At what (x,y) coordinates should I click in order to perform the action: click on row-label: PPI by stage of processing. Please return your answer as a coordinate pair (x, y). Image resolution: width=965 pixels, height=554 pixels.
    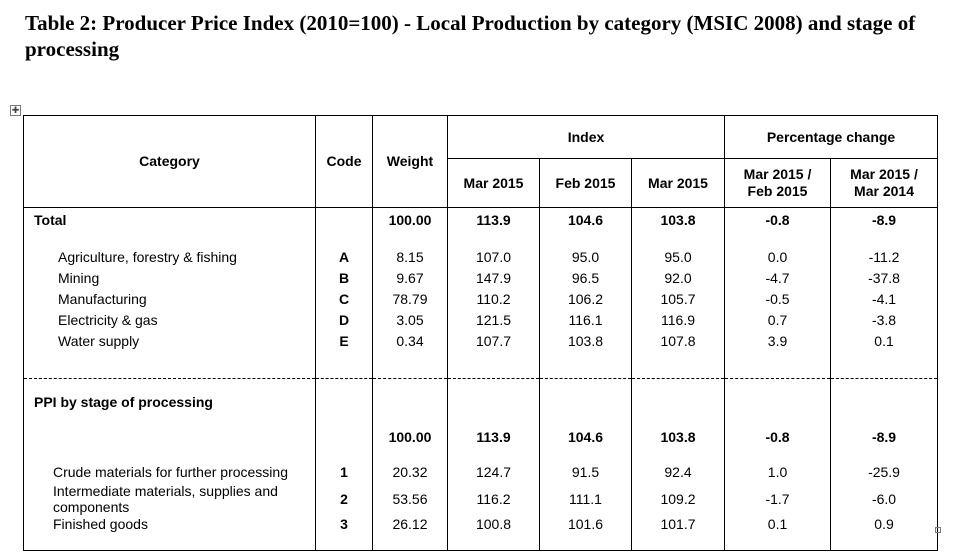
    Looking at the image, I should click on (169, 412).